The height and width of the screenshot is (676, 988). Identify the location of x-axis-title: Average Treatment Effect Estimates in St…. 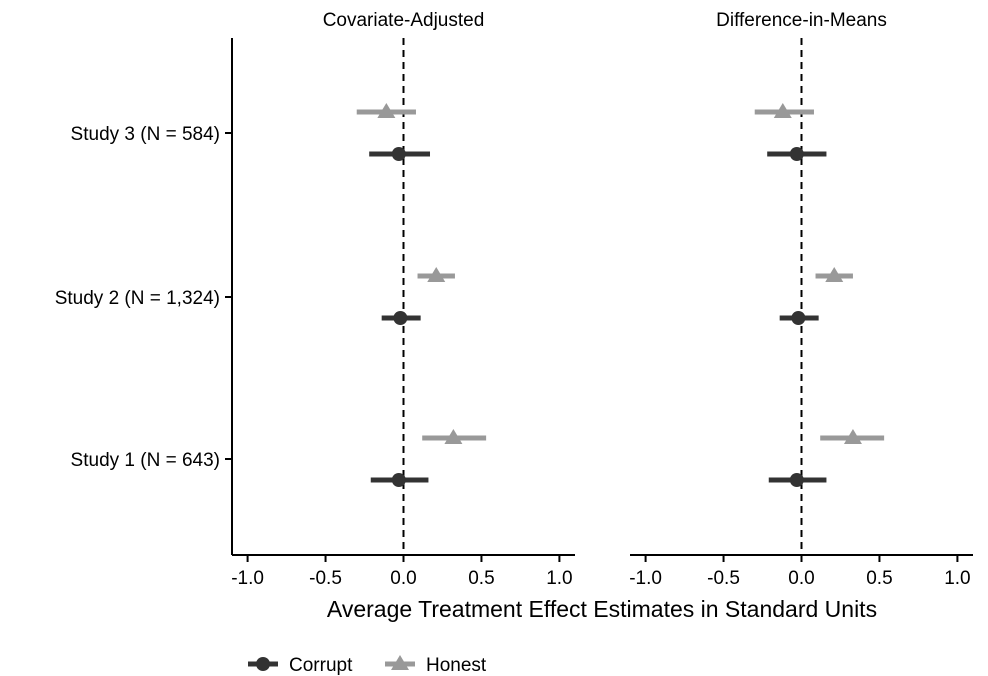
(602, 609).